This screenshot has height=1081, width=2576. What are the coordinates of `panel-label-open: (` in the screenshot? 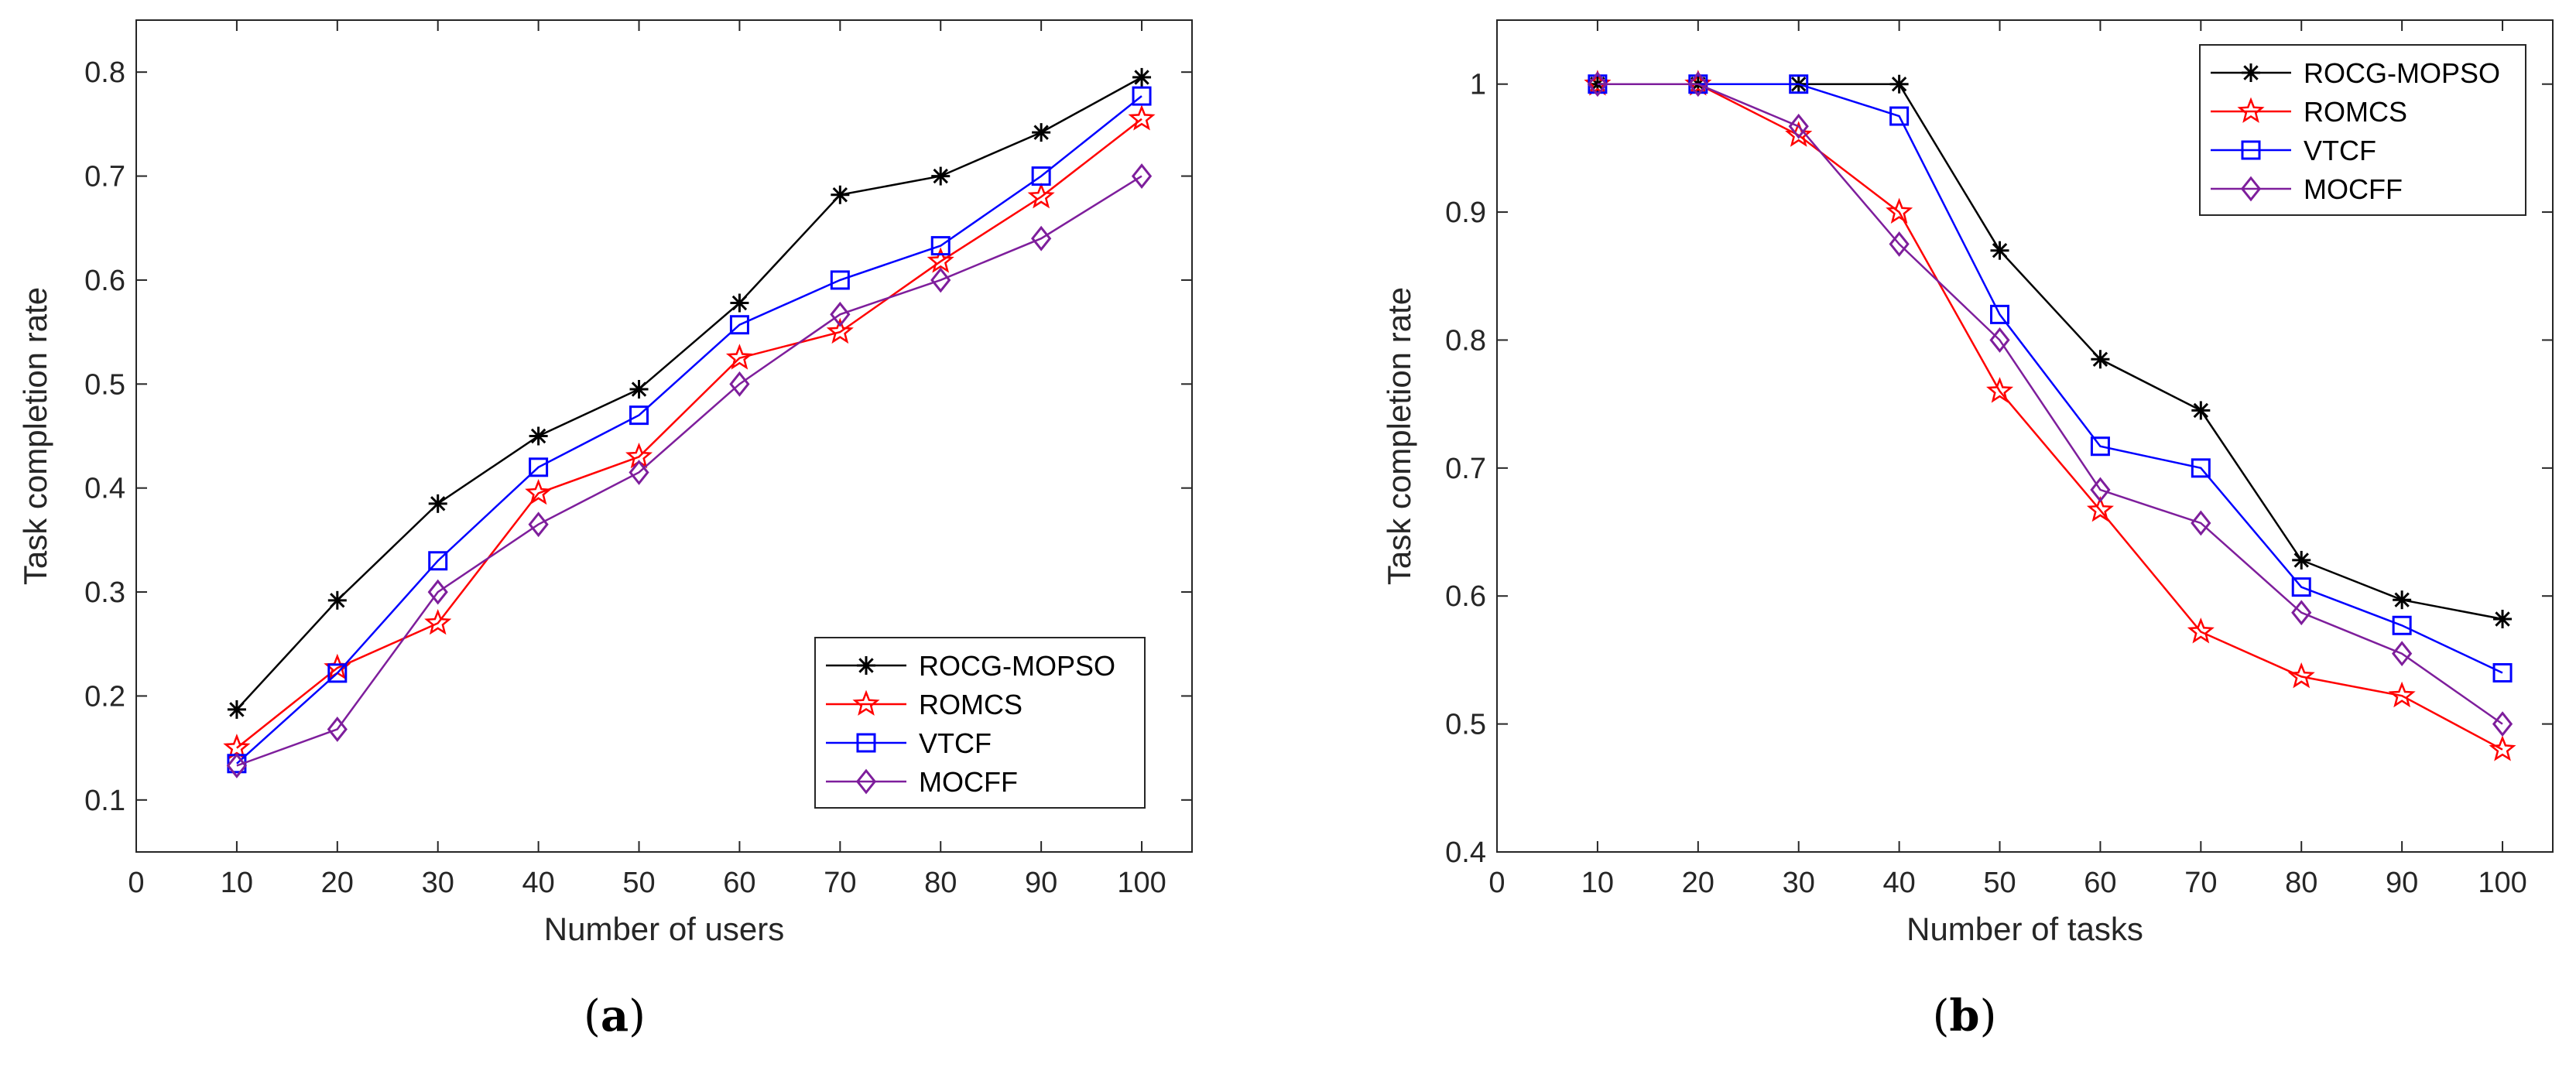 It's located at (1941, 1016).